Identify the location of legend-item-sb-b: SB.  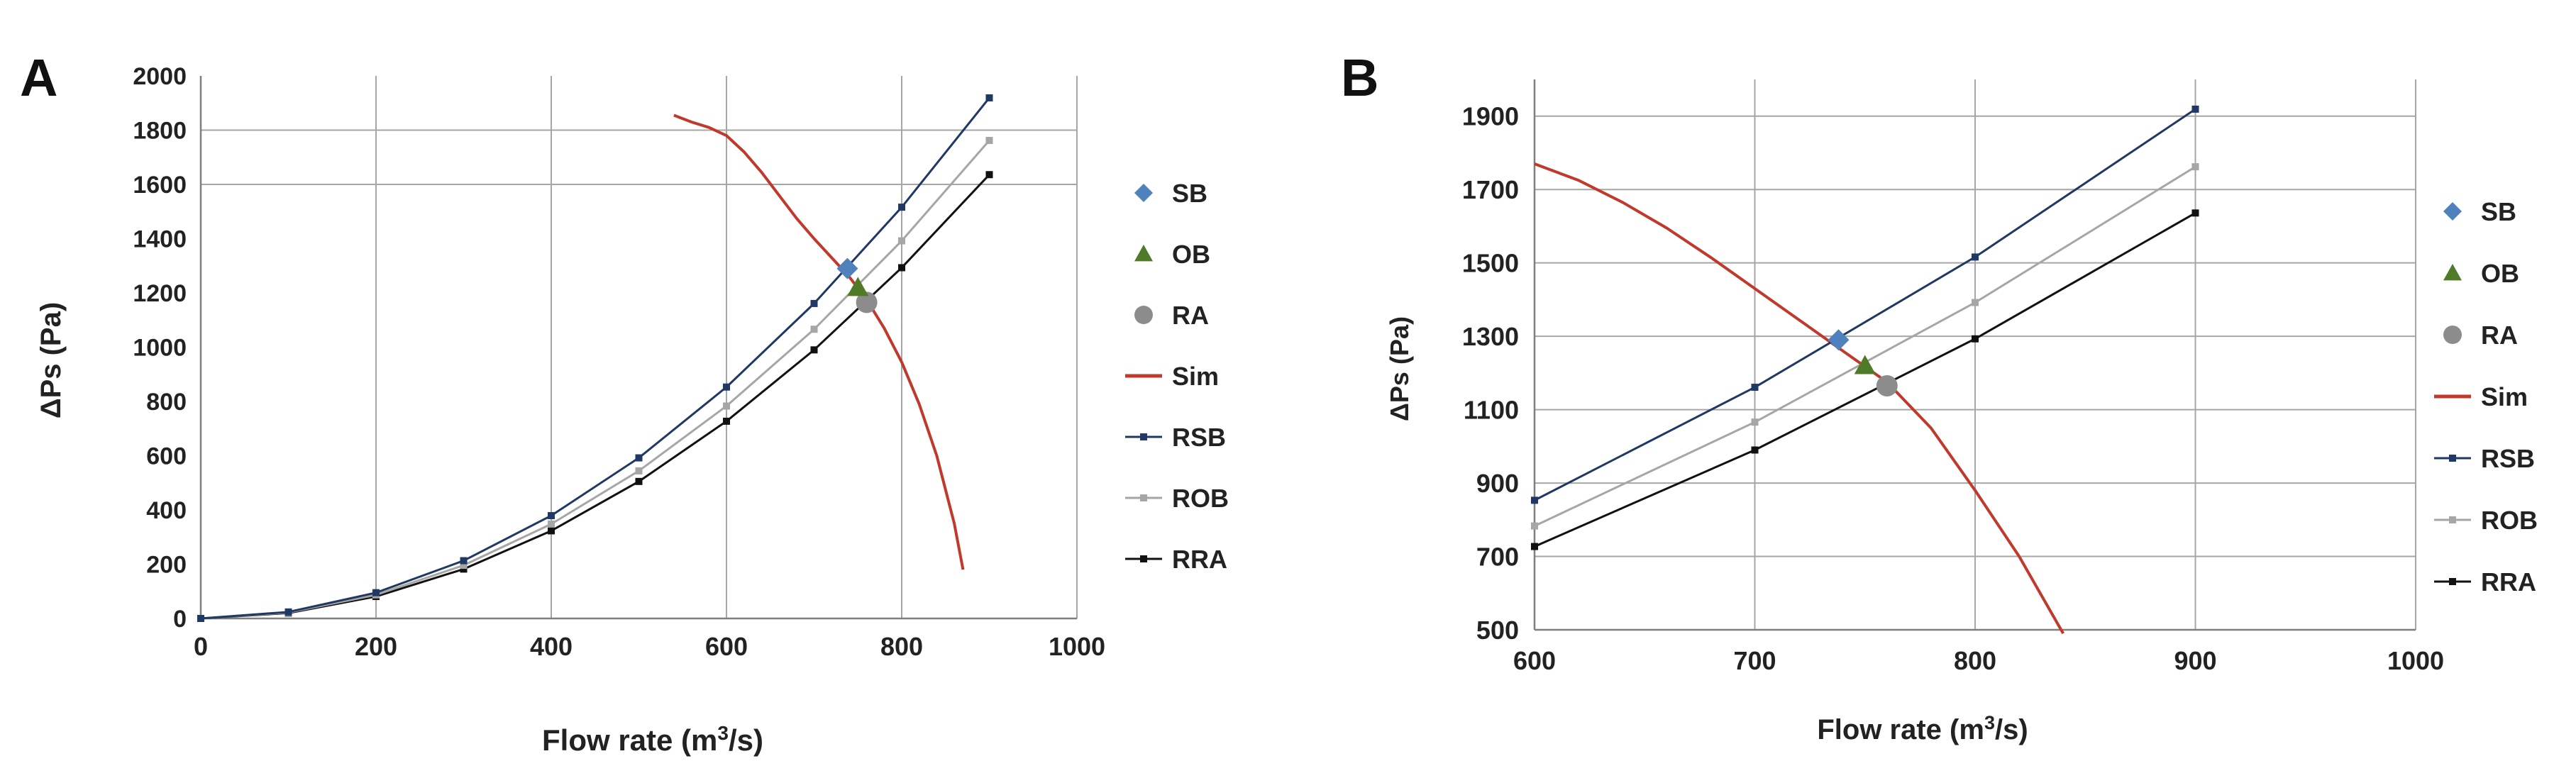
(2479, 211).